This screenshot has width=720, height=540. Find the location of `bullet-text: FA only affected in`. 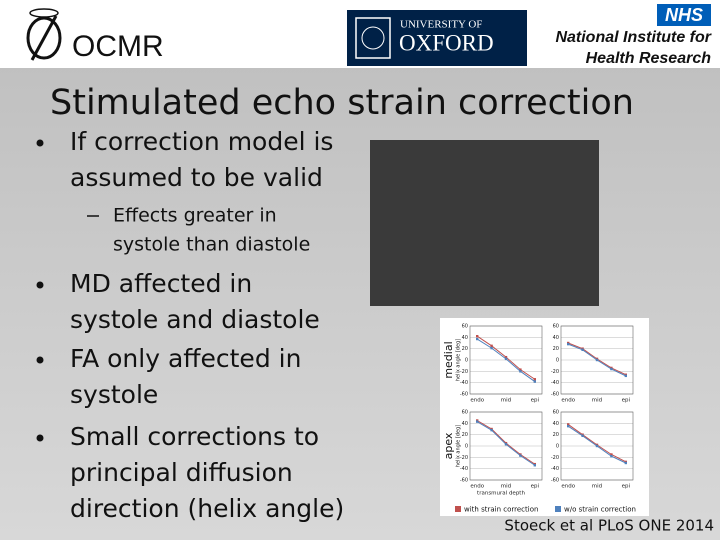

bullet-text: FA only affected in is located at coordinates (185, 358).